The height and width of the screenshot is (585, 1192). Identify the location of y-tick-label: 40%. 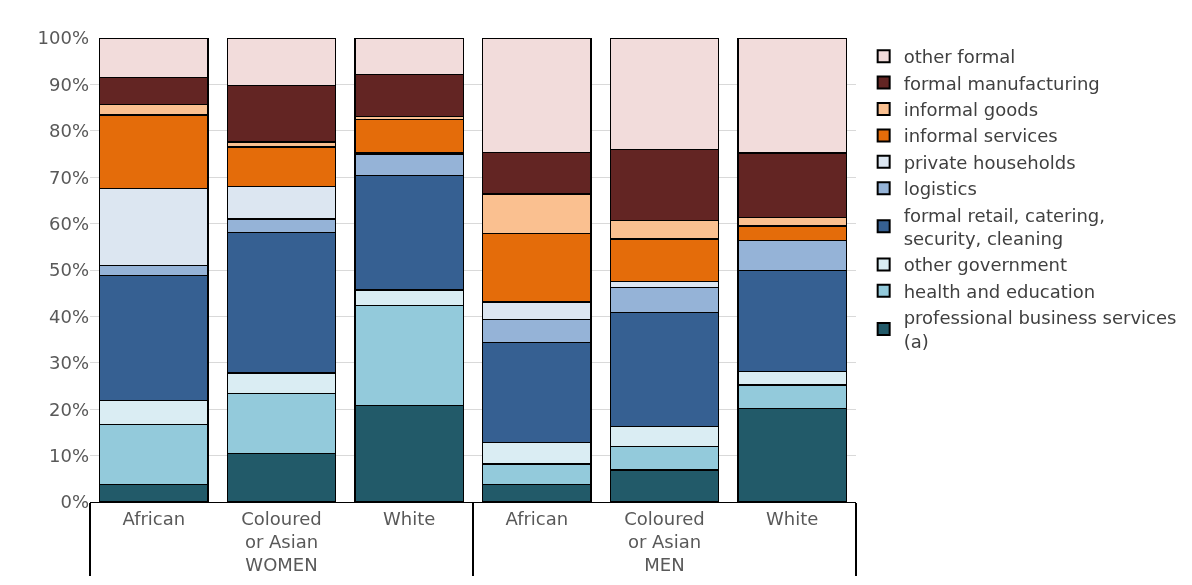
(68, 316).